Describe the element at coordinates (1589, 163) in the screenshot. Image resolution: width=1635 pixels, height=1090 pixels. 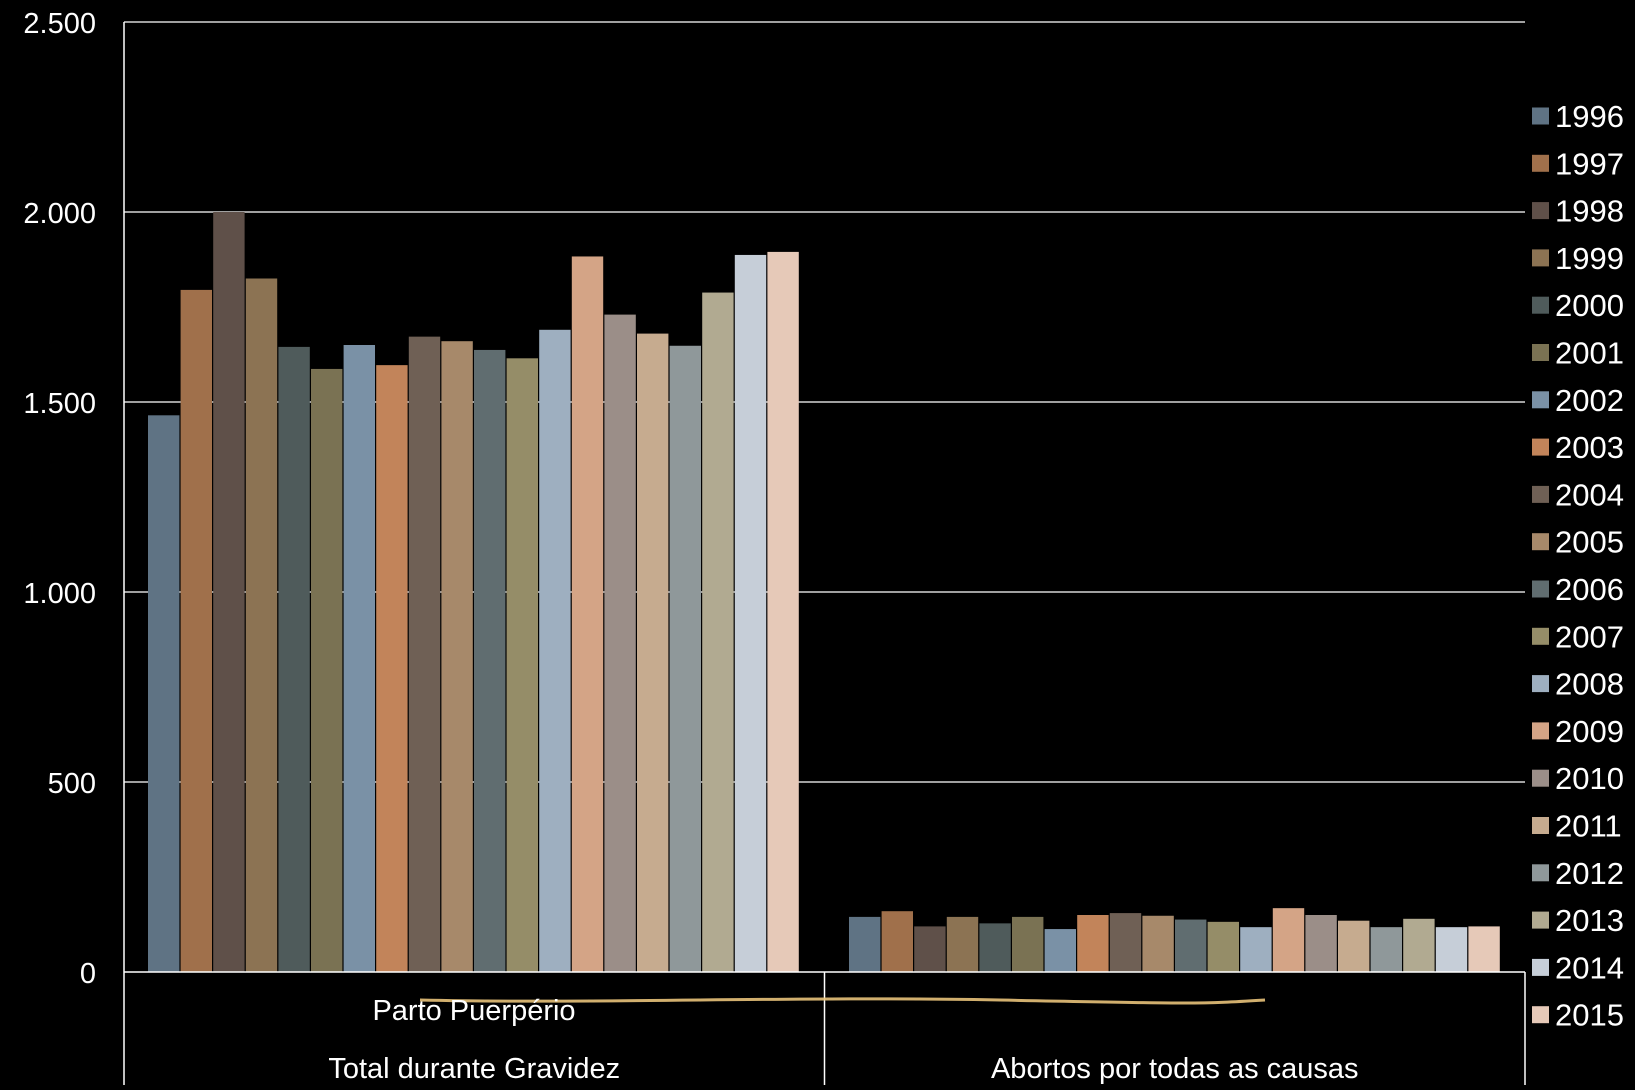
I see `legend-label: 1997` at that location.